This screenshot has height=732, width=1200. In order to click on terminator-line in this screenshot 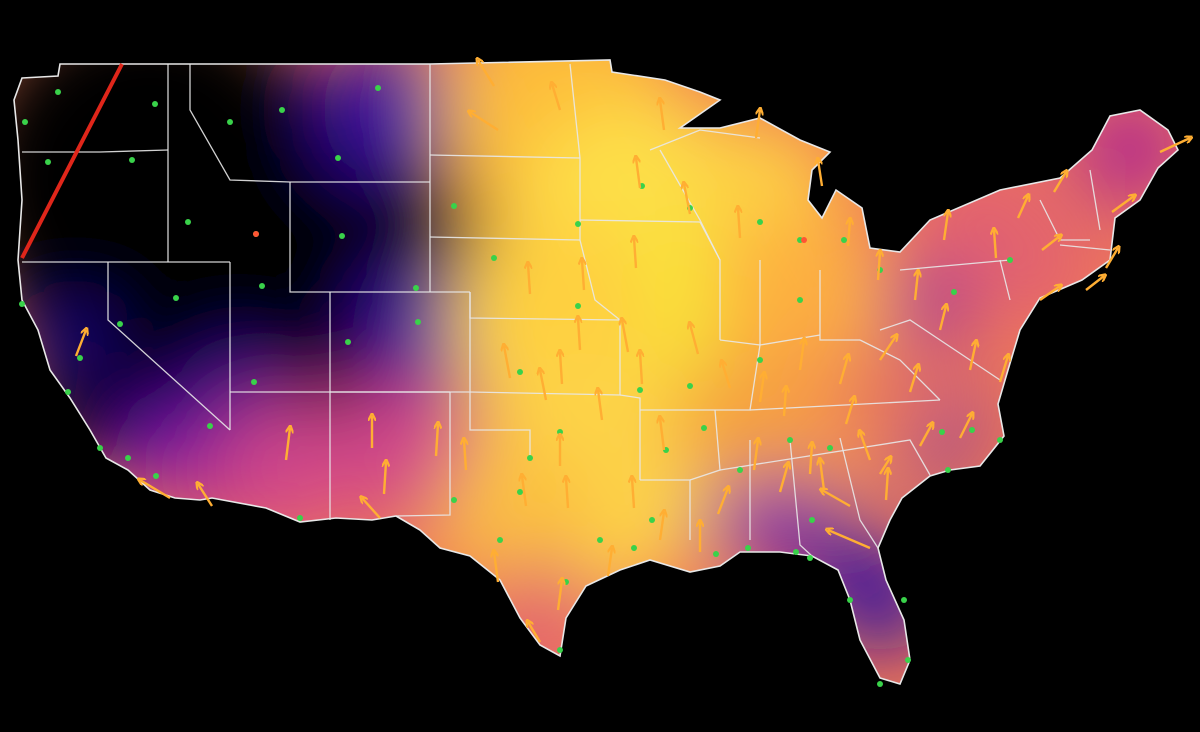, I will do `click(72, 161)`.